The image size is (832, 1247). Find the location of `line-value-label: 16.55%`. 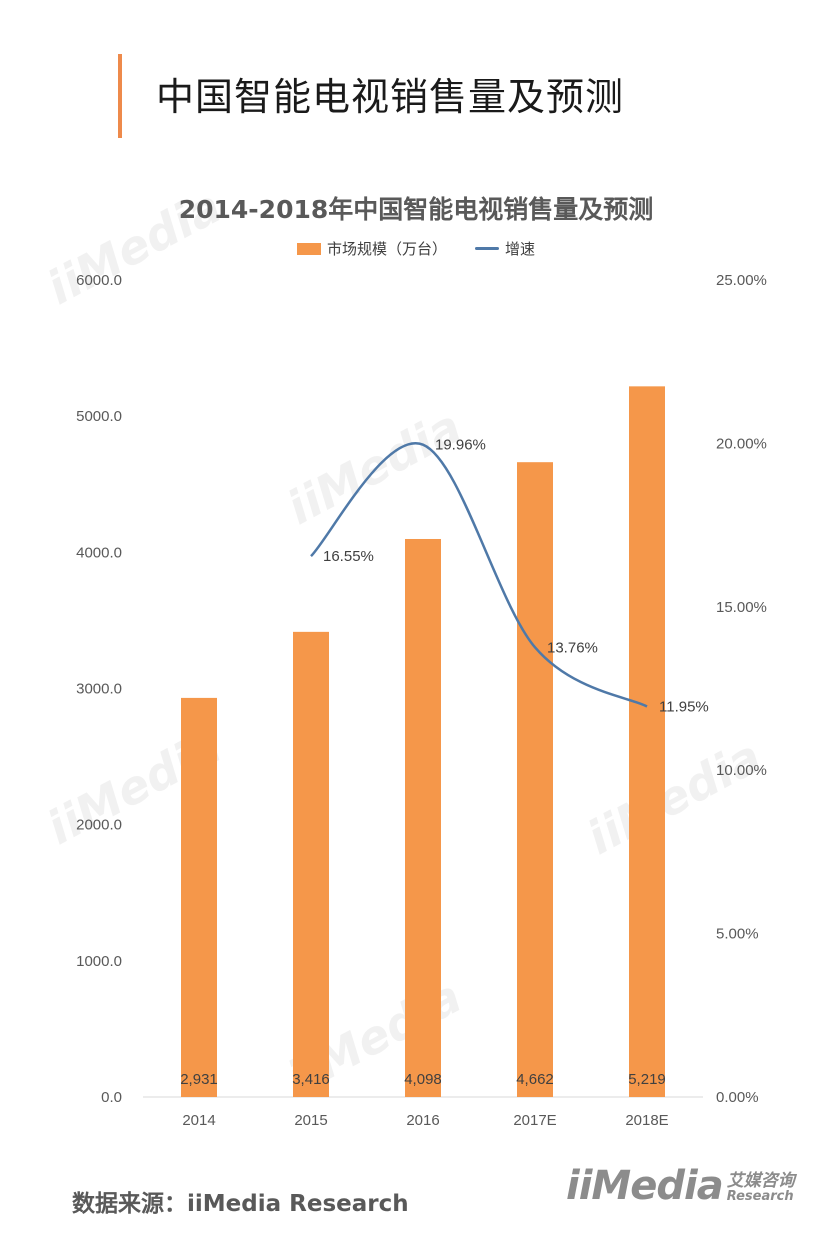

line-value-label: 16.55% is located at coordinates (348, 556).